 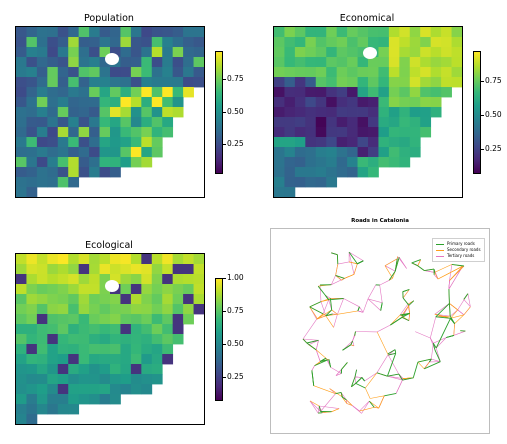 I want to click on roads-title: Roads in Catalonia, so click(x=380, y=221).